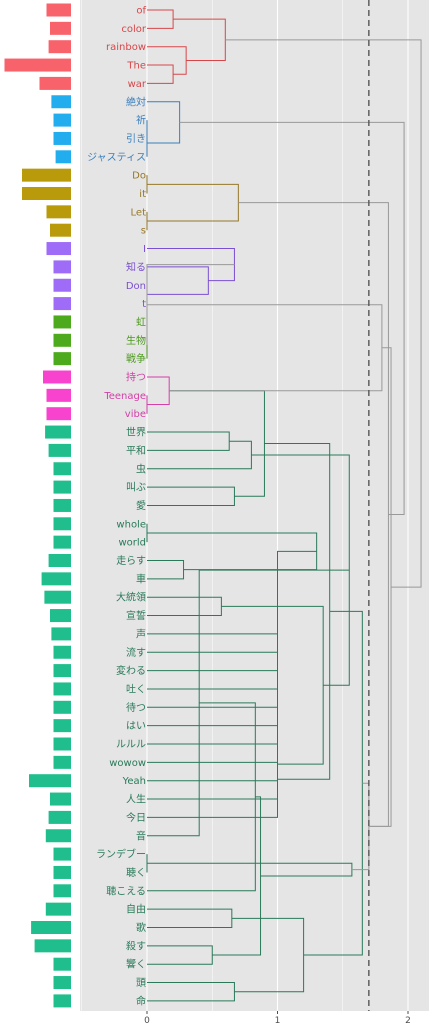 The width and height of the screenshot is (429, 1024). I want to click on leaf-label: 歌, so click(141, 927).